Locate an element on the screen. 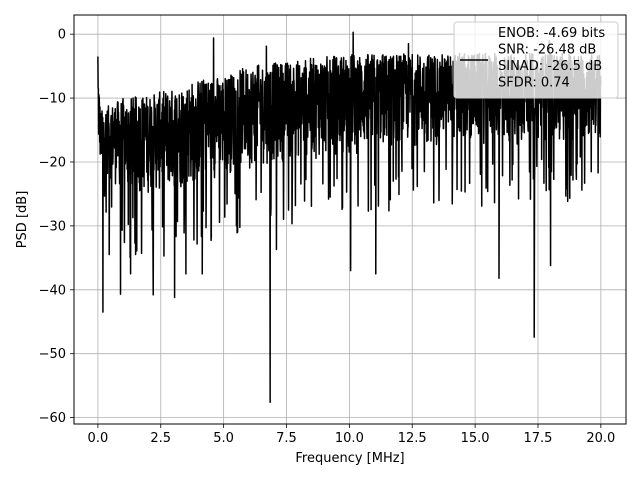 The height and width of the screenshot is (480, 640). x-tick-label: 5.0 is located at coordinates (223, 438).